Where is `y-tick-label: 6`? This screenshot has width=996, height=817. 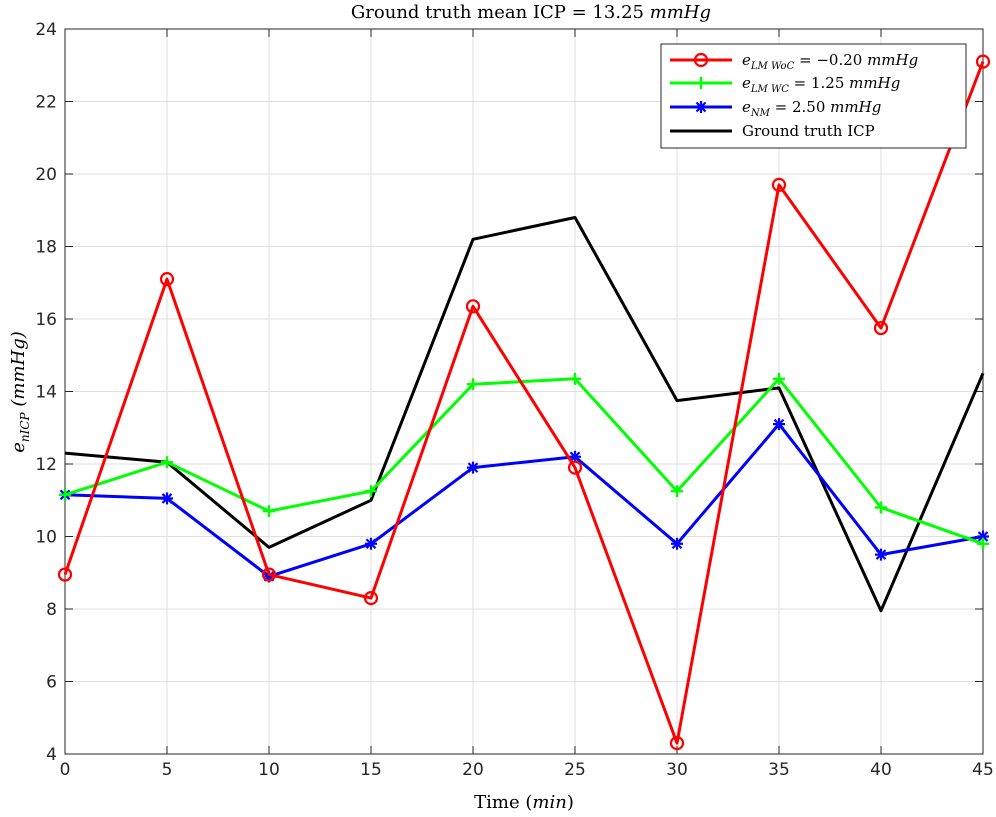
y-tick-label: 6 is located at coordinates (51, 683).